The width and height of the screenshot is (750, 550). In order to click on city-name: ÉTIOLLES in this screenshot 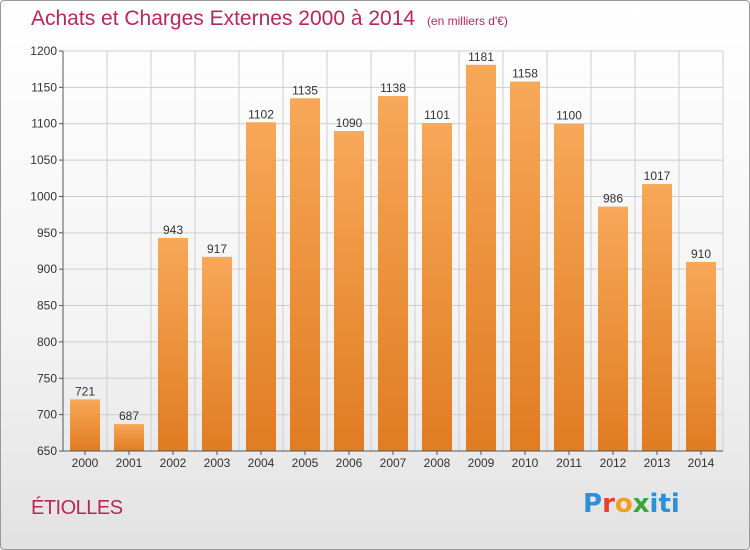, I will do `click(77, 508)`.